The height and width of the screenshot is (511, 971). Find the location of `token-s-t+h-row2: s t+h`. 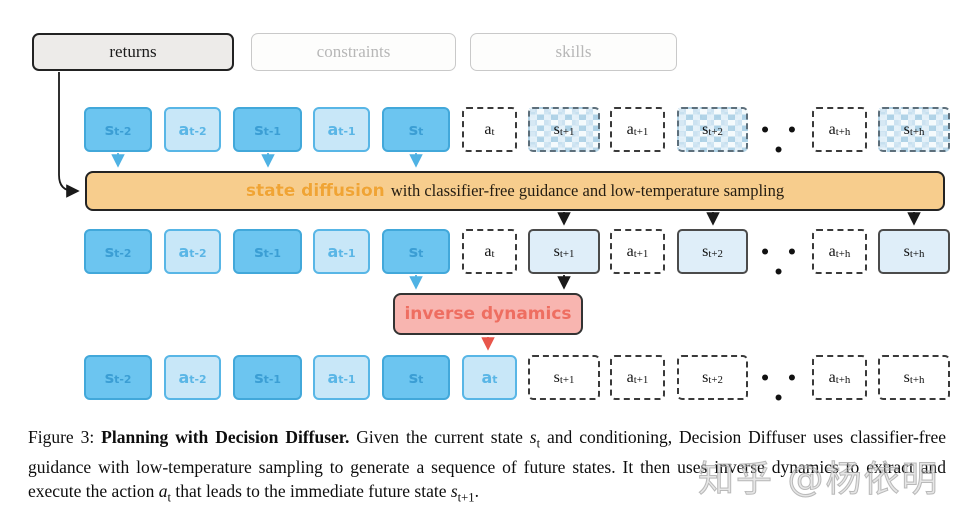

token-s-t+h-row2: s t+h is located at coordinates (914, 251).